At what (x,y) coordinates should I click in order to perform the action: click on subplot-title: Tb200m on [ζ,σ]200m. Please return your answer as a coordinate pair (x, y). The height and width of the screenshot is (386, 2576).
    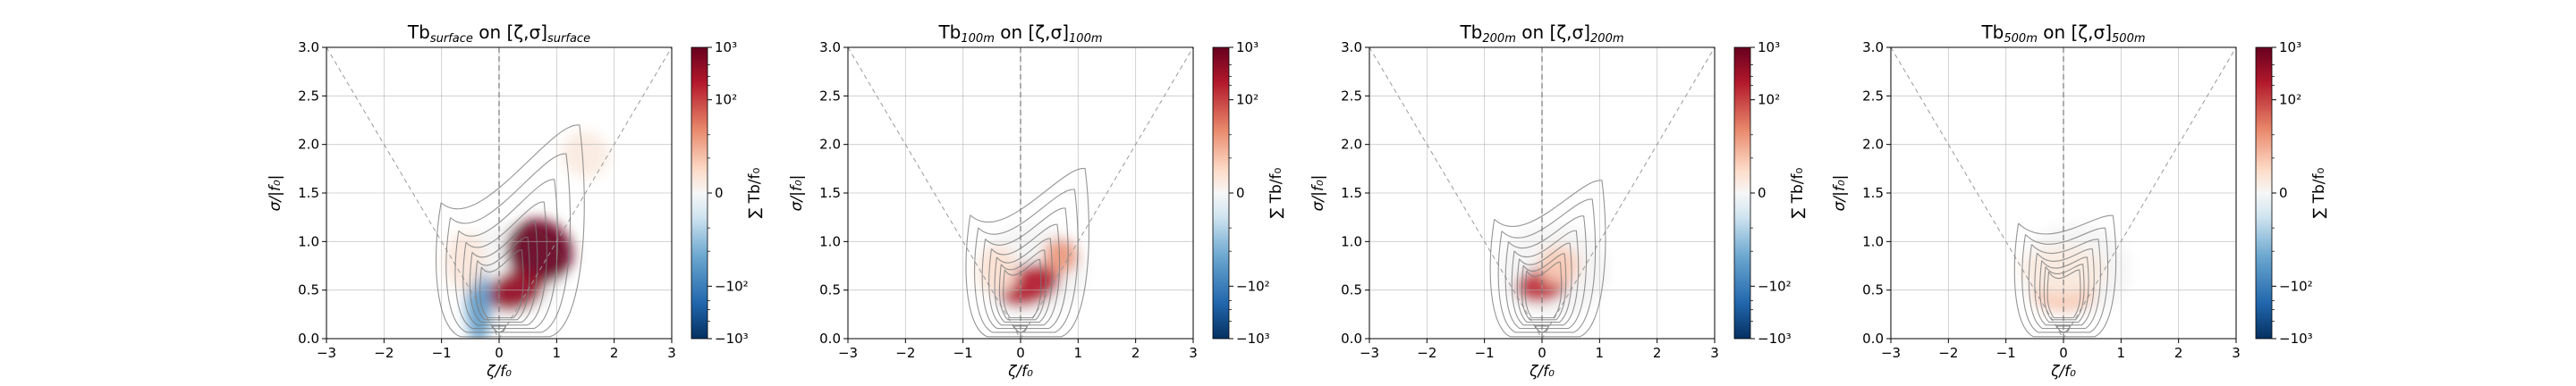
    Looking at the image, I should click on (1541, 33).